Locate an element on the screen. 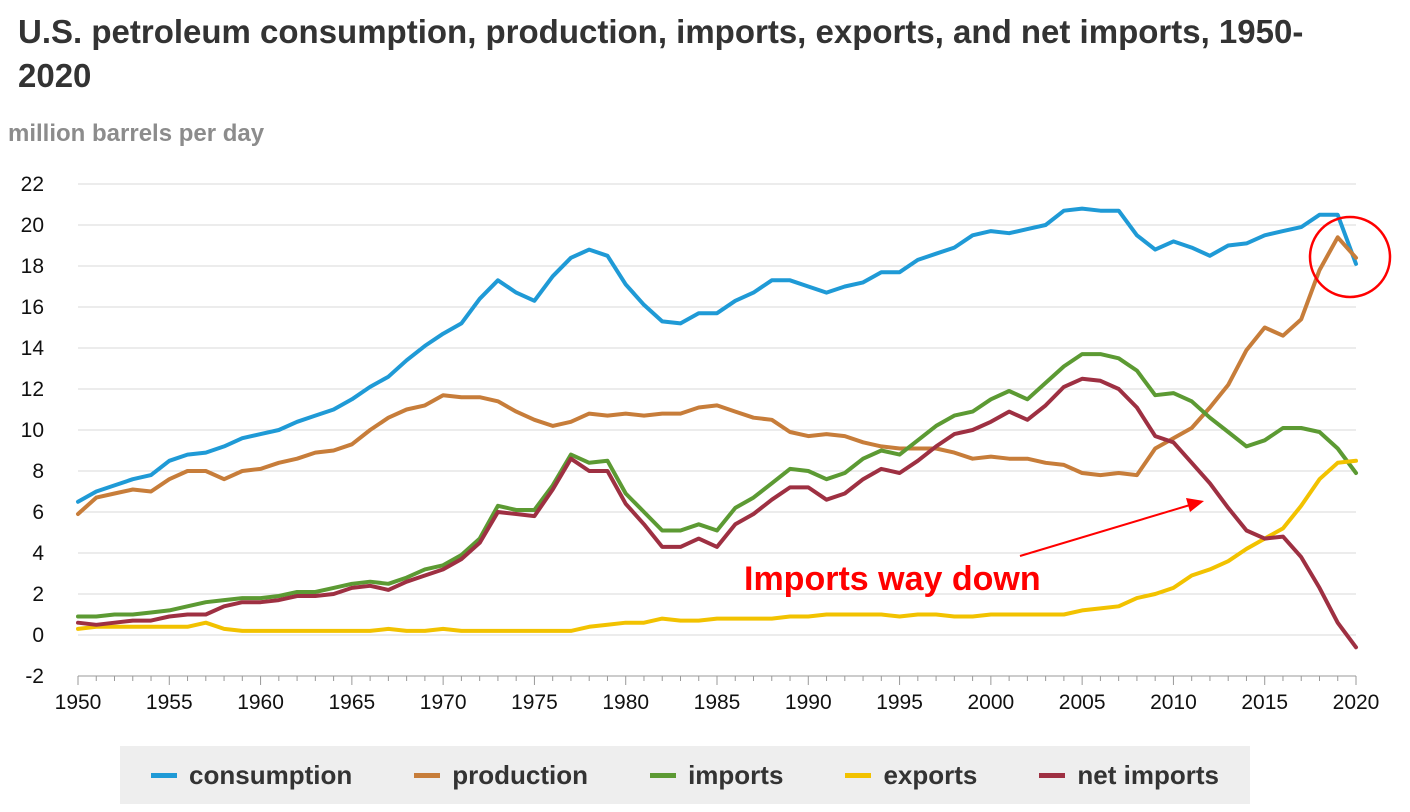 The height and width of the screenshot is (812, 1410). x-tick-label: 1960 is located at coordinates (260, 702).